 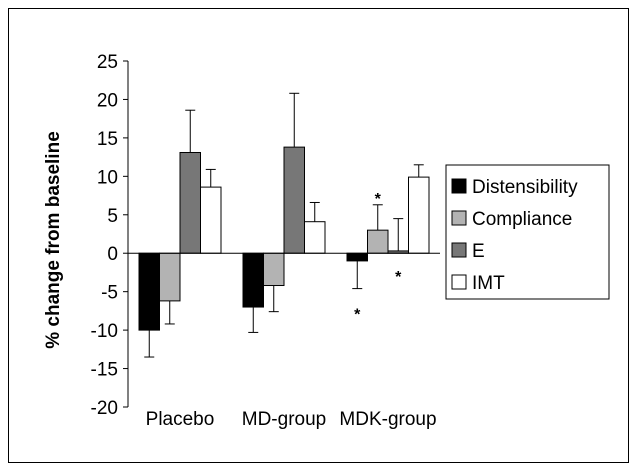 What do you see at coordinates (211, 220) in the screenshot?
I see `bar-imt-placebo` at bounding box center [211, 220].